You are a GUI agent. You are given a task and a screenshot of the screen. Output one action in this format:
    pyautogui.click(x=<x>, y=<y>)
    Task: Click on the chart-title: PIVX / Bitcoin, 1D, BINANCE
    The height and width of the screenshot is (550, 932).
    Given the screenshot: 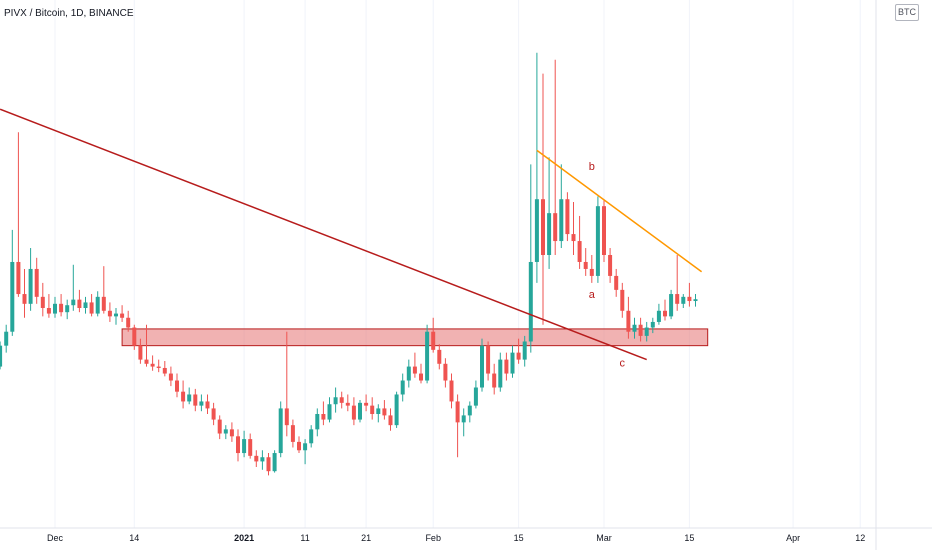 What is the action you would take?
    pyautogui.click(x=69, y=13)
    